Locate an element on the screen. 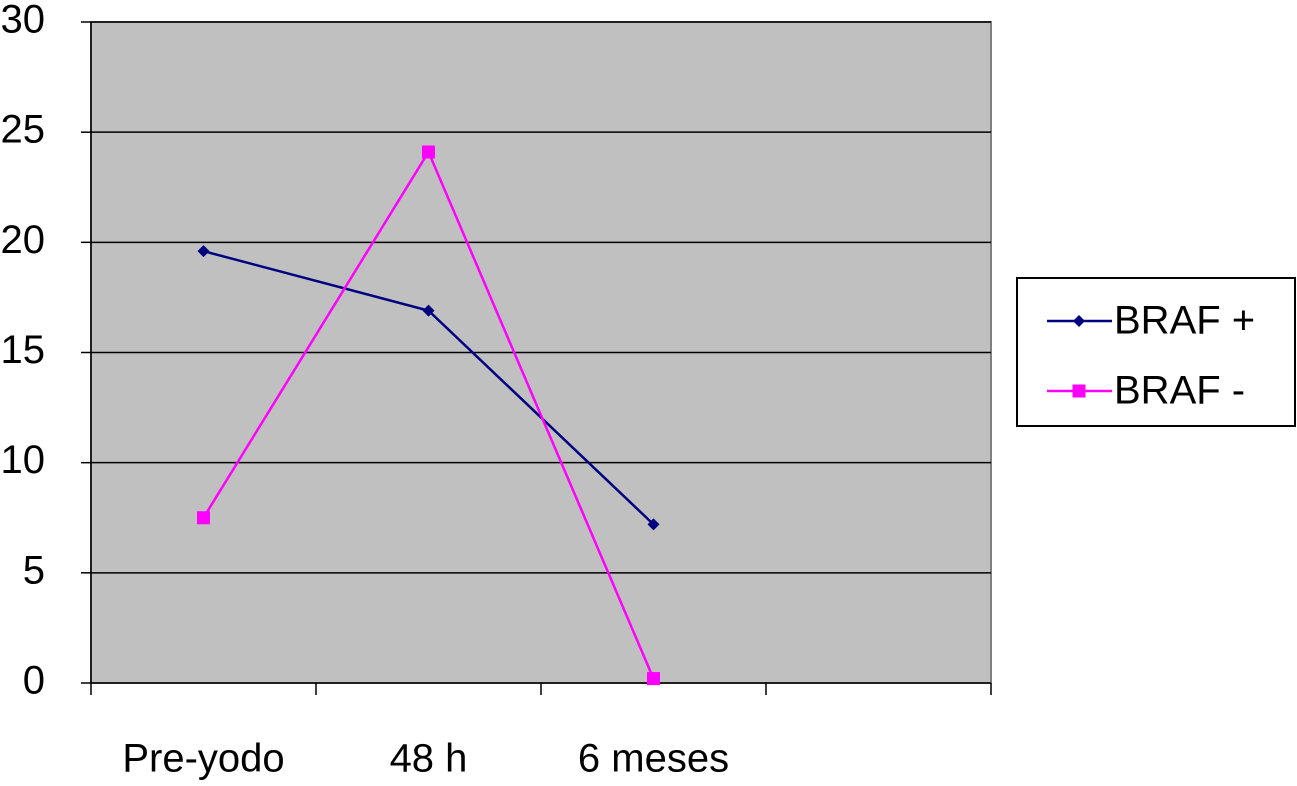 Image resolution: width=1297 pixels, height=786 pixels. legend-label: BRAF - is located at coordinates (1179, 391).